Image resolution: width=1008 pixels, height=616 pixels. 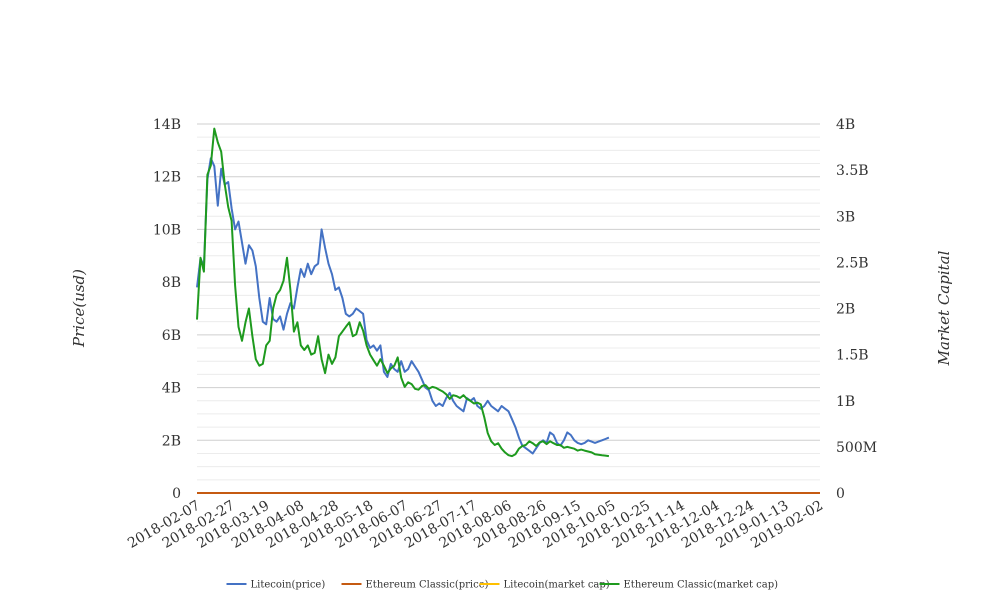 I want to click on right-tick-label: 2B, so click(x=845, y=310).